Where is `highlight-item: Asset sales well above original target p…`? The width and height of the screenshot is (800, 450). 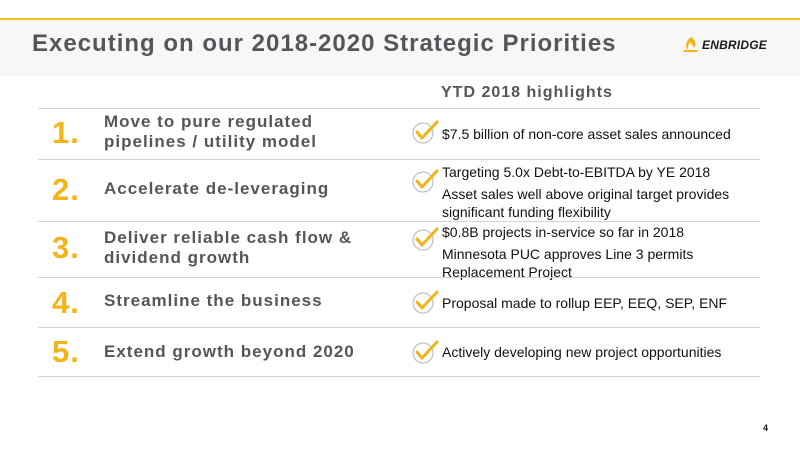
highlight-item: Asset sales well above original target p… is located at coordinates (586, 203).